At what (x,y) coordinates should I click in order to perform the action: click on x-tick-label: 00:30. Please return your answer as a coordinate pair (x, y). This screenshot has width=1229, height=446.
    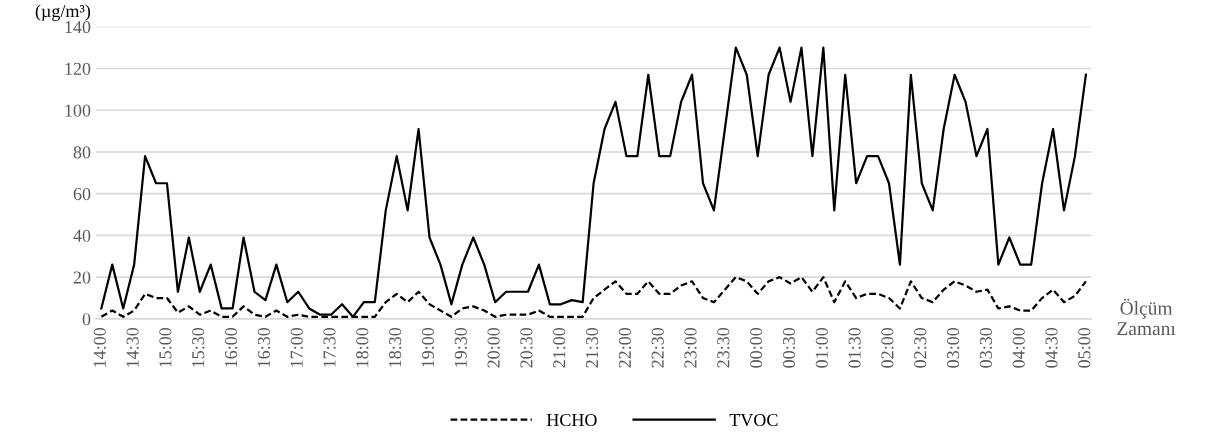
    Looking at the image, I should click on (789, 347).